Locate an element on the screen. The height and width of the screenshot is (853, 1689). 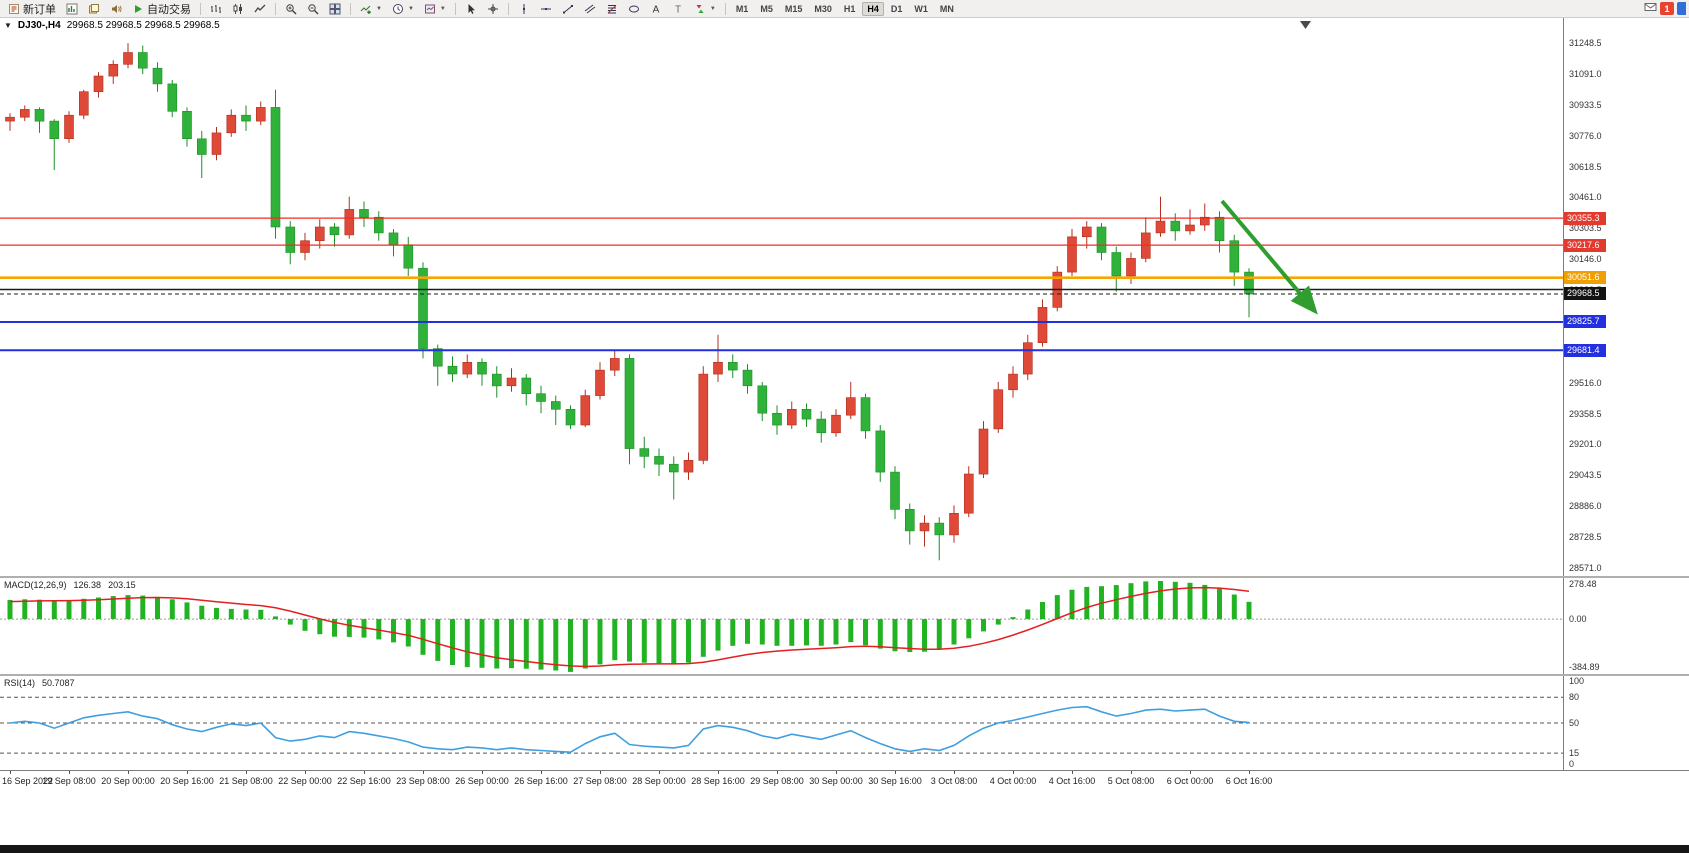
macd-label: MACD(12,26,9) 126.38 203.15 is located at coordinates (70, 585).